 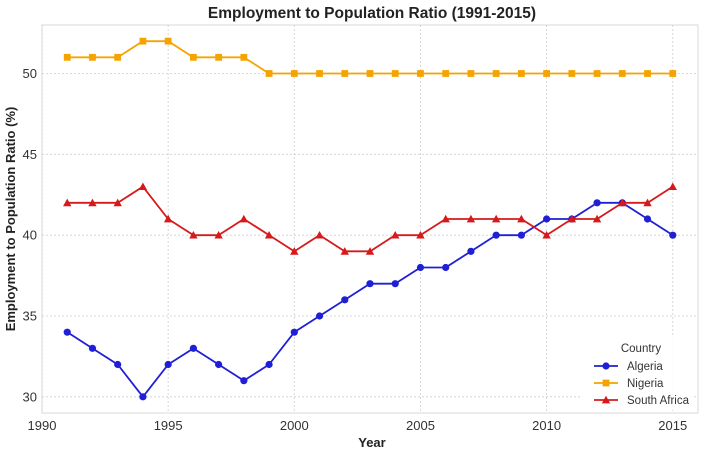 I want to click on y-tick-labels: 30 35 40 45 50, so click(x=30, y=235).